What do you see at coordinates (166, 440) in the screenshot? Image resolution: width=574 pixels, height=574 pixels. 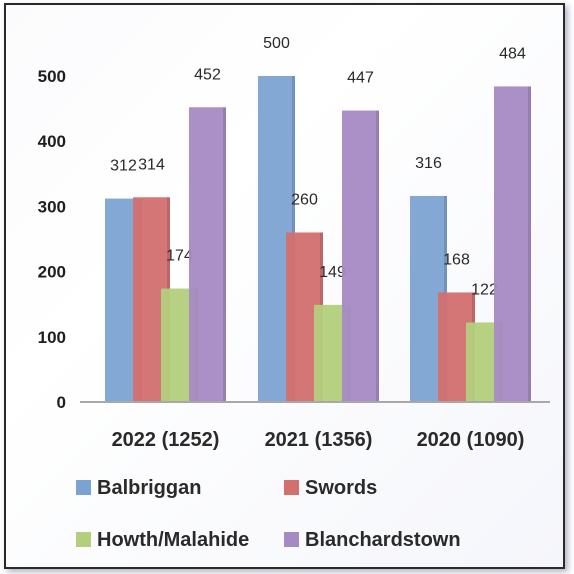 I see `x-tick-label: 2022 (1252)` at bounding box center [166, 440].